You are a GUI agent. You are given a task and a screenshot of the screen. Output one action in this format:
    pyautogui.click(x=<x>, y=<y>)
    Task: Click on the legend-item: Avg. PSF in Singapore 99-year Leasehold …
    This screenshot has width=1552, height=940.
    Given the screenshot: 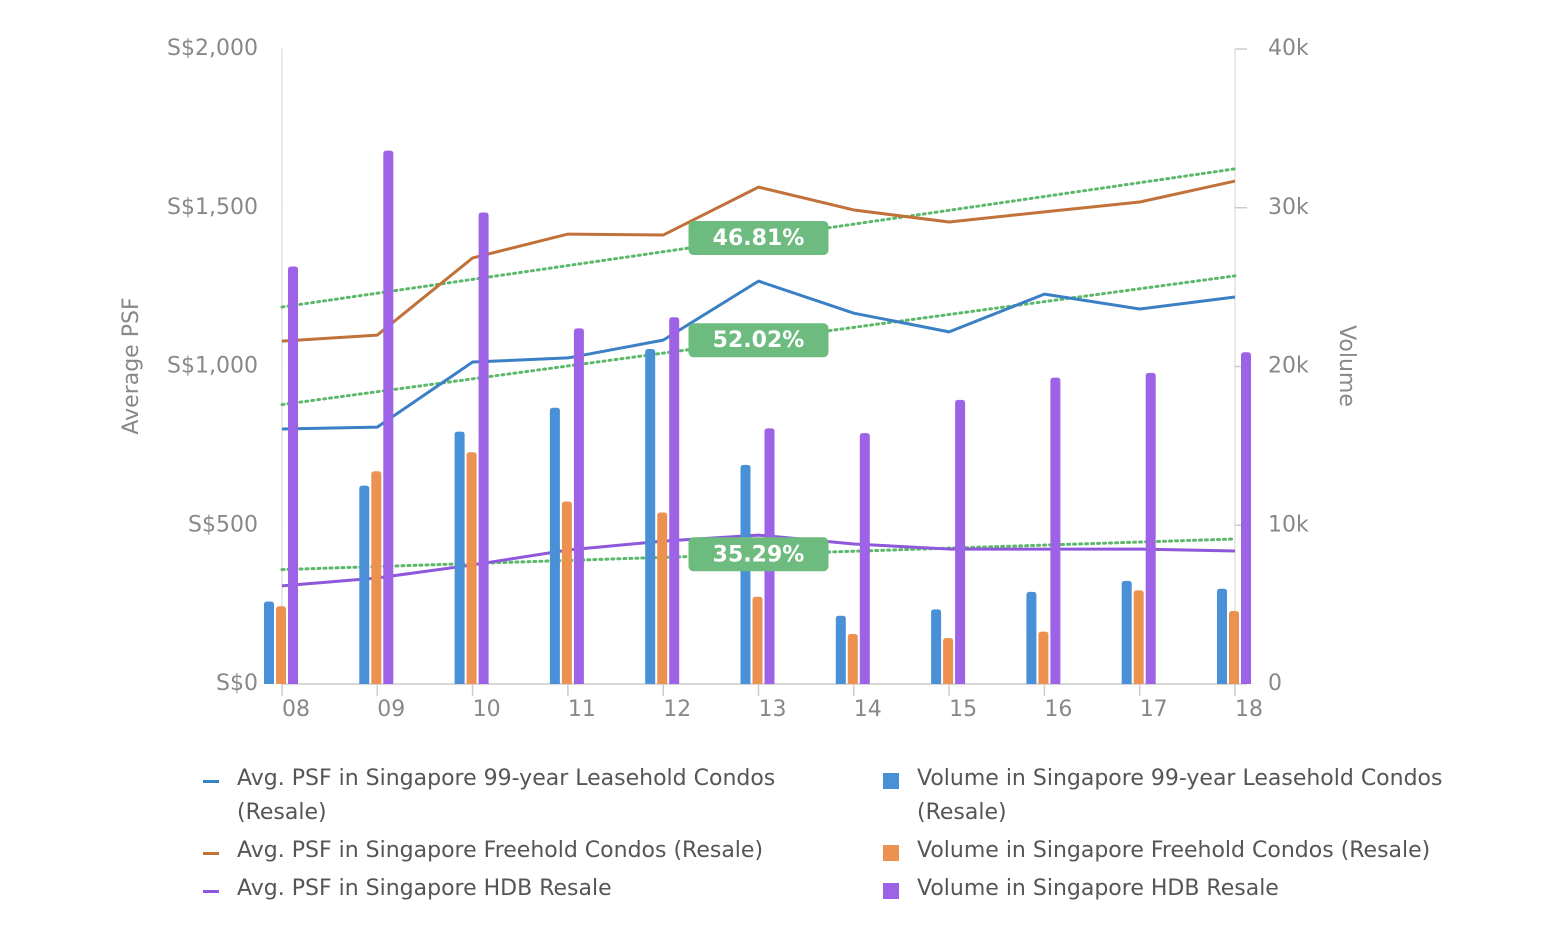 What is the action you would take?
    pyautogui.click(x=500, y=796)
    